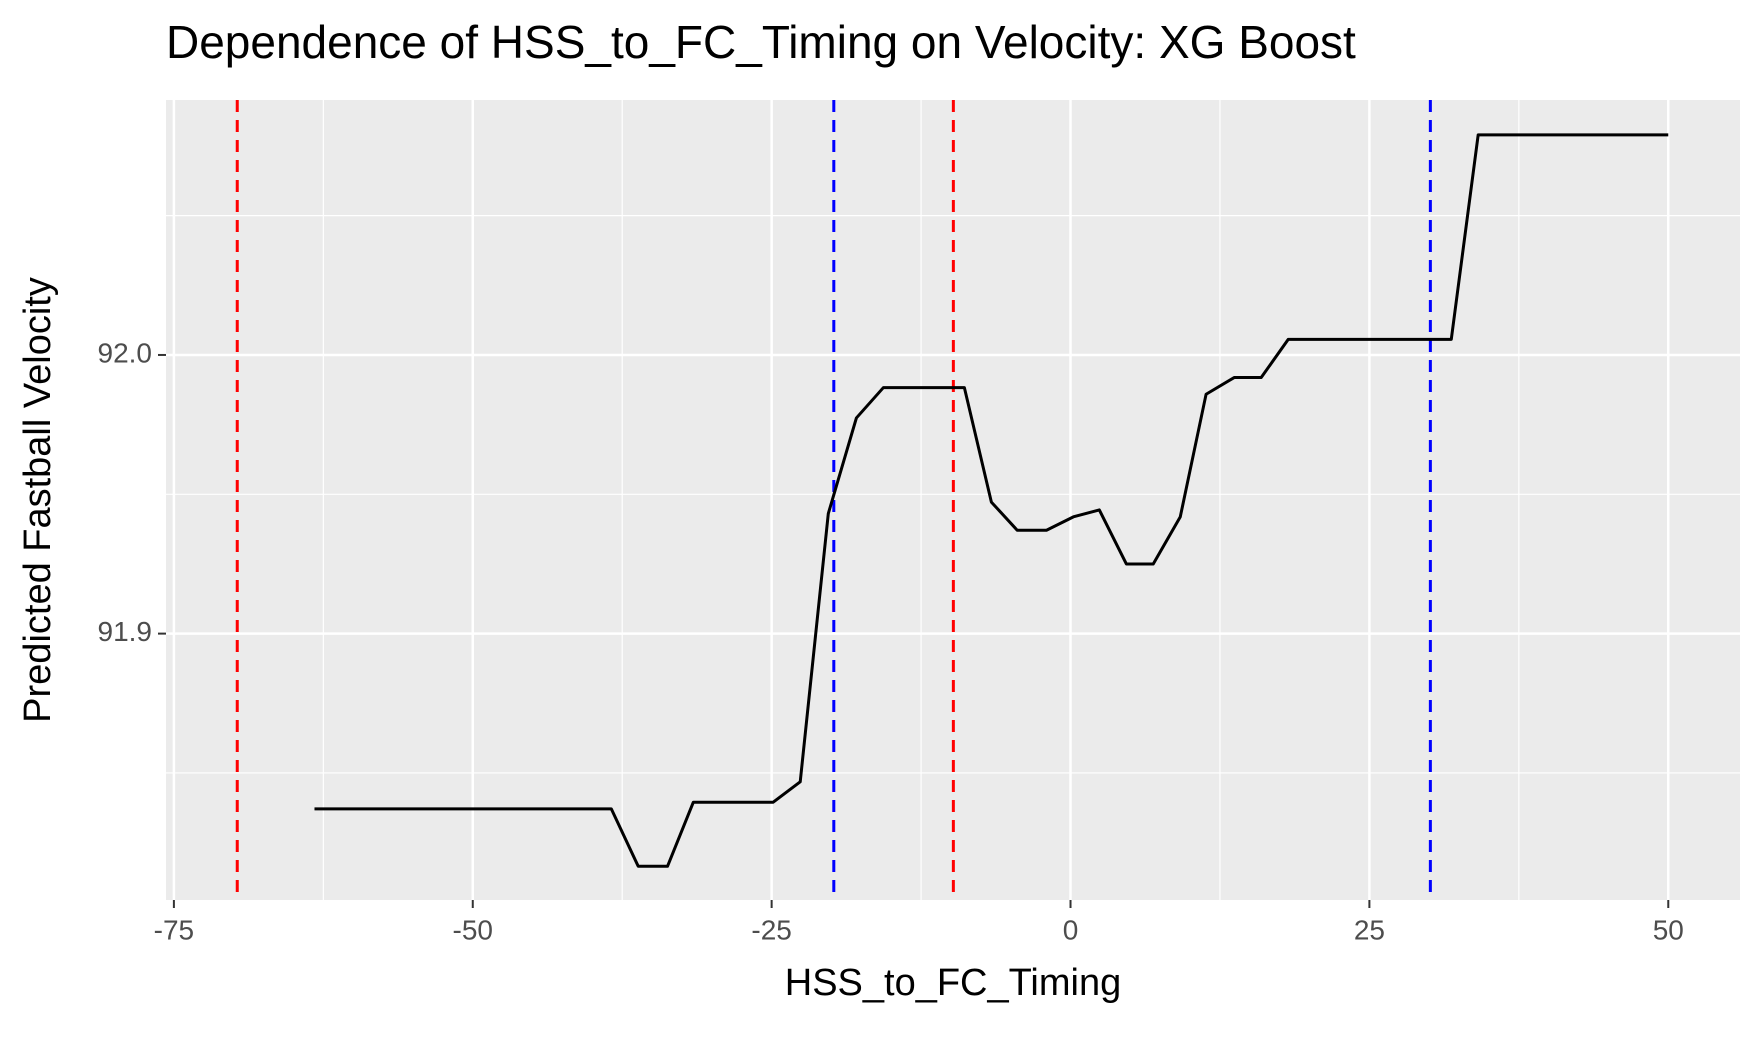 The height and width of the screenshot is (1037, 1762). Describe the element at coordinates (1071, 929) in the screenshot. I see `x-tick-label: 0` at that location.